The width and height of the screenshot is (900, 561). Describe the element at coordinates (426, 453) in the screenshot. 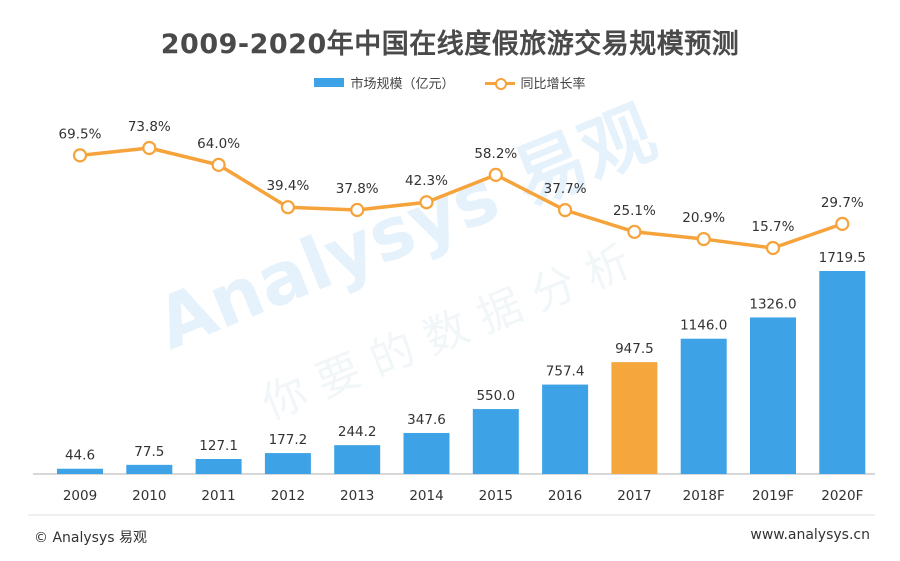

I see `bar-2014` at that location.